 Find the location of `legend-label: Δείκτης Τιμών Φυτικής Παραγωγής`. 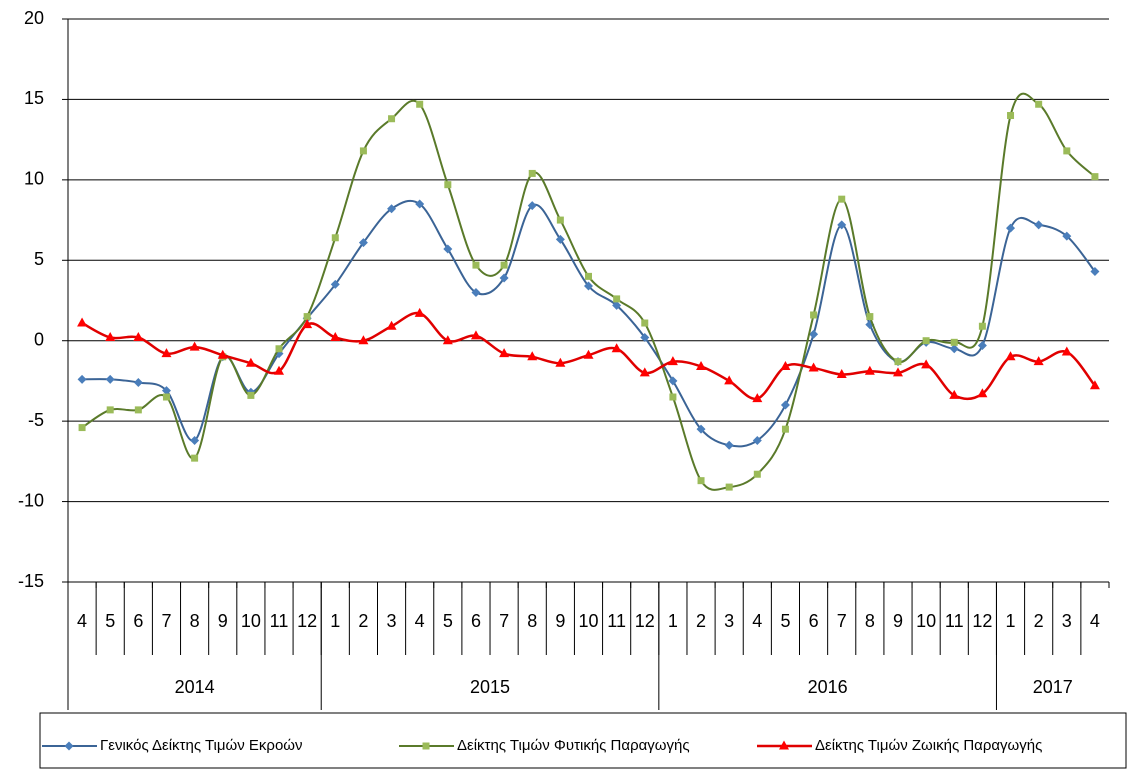

legend-label: Δείκτης Τιμών Φυτικής Παραγωγής is located at coordinates (573, 745).